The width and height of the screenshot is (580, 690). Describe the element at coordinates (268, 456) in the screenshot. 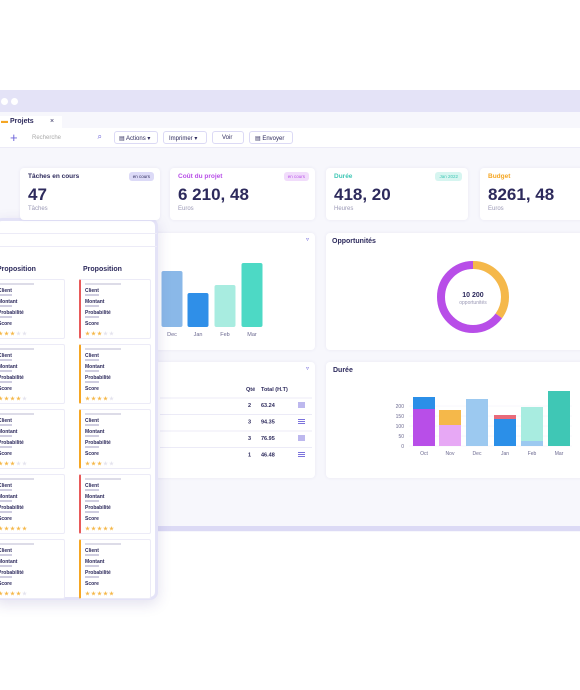

I see `table-cell: 46.48` at that location.